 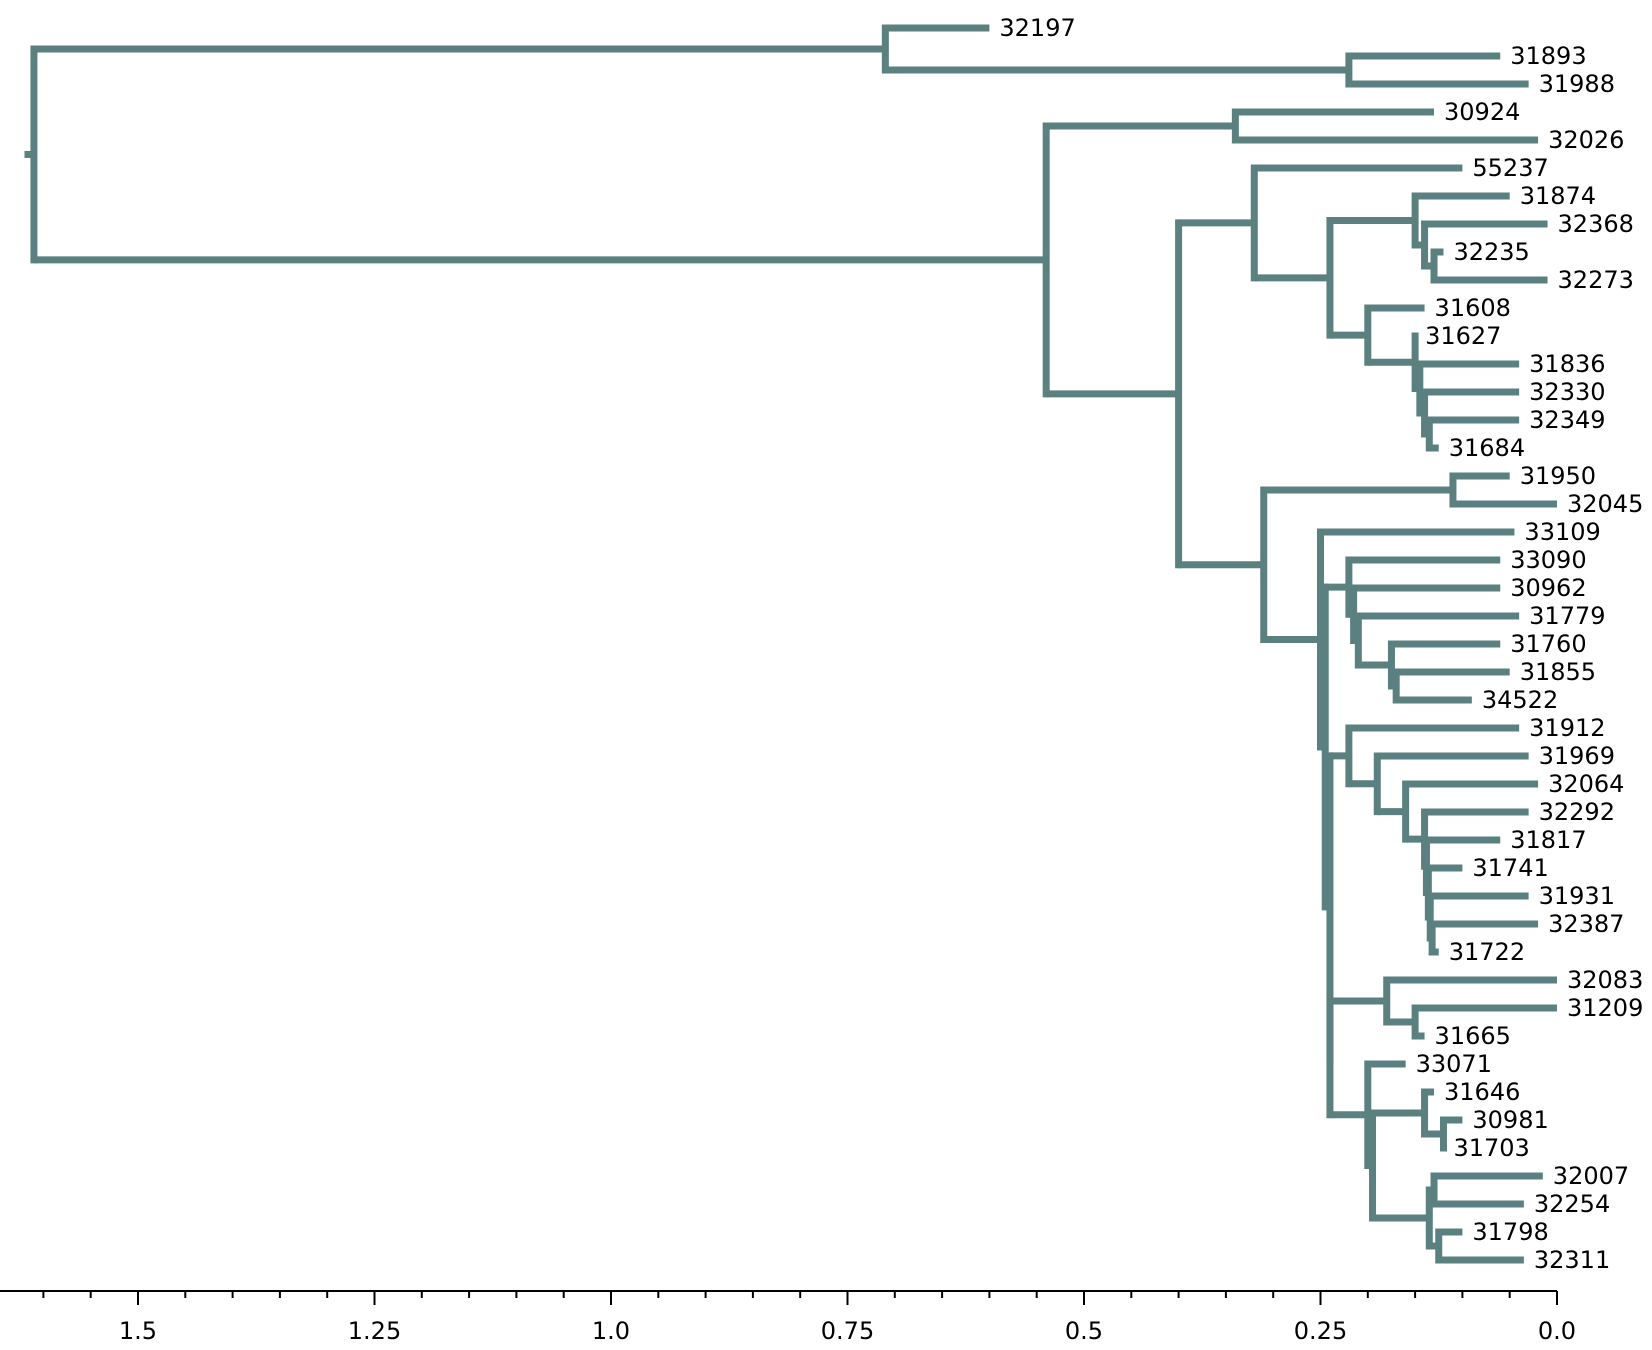 What do you see at coordinates (1558, 476) in the screenshot?
I see `leaf-label-31950: 31950` at bounding box center [1558, 476].